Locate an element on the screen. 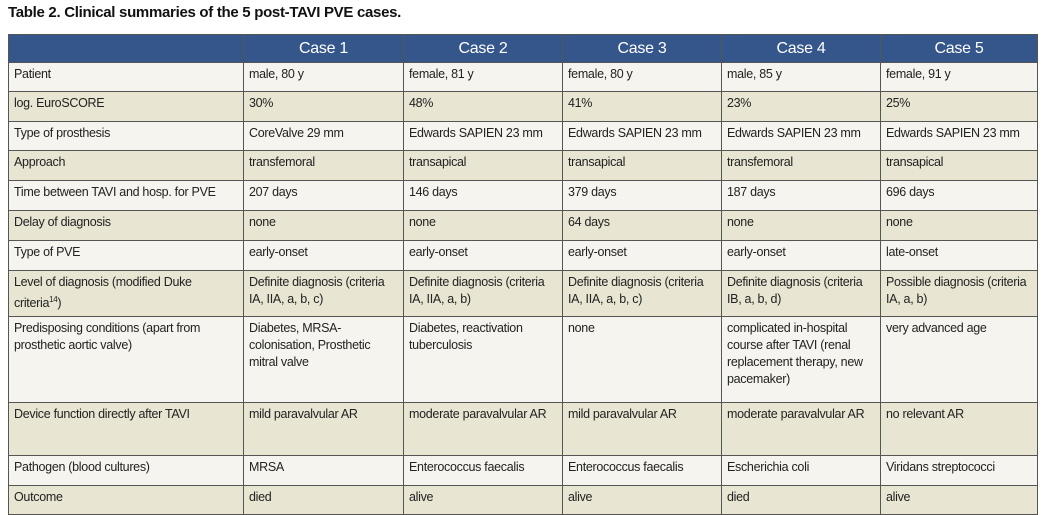 This screenshot has width=1045, height=515. row-label: Delay of diagnosis is located at coordinates (126, 225).